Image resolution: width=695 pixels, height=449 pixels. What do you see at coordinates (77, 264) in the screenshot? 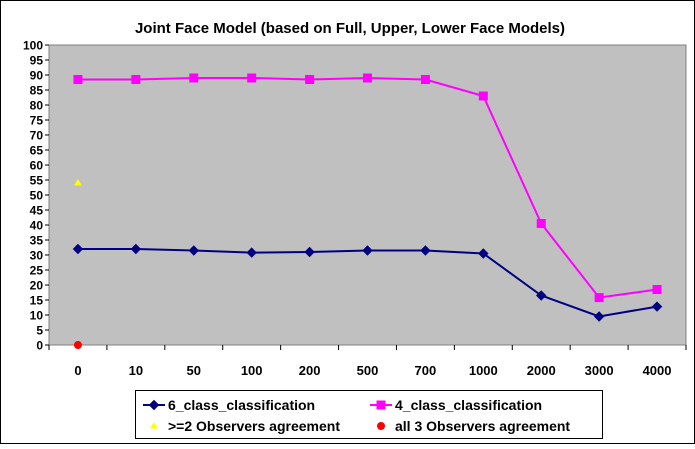
I see `points-layer` at bounding box center [77, 264].